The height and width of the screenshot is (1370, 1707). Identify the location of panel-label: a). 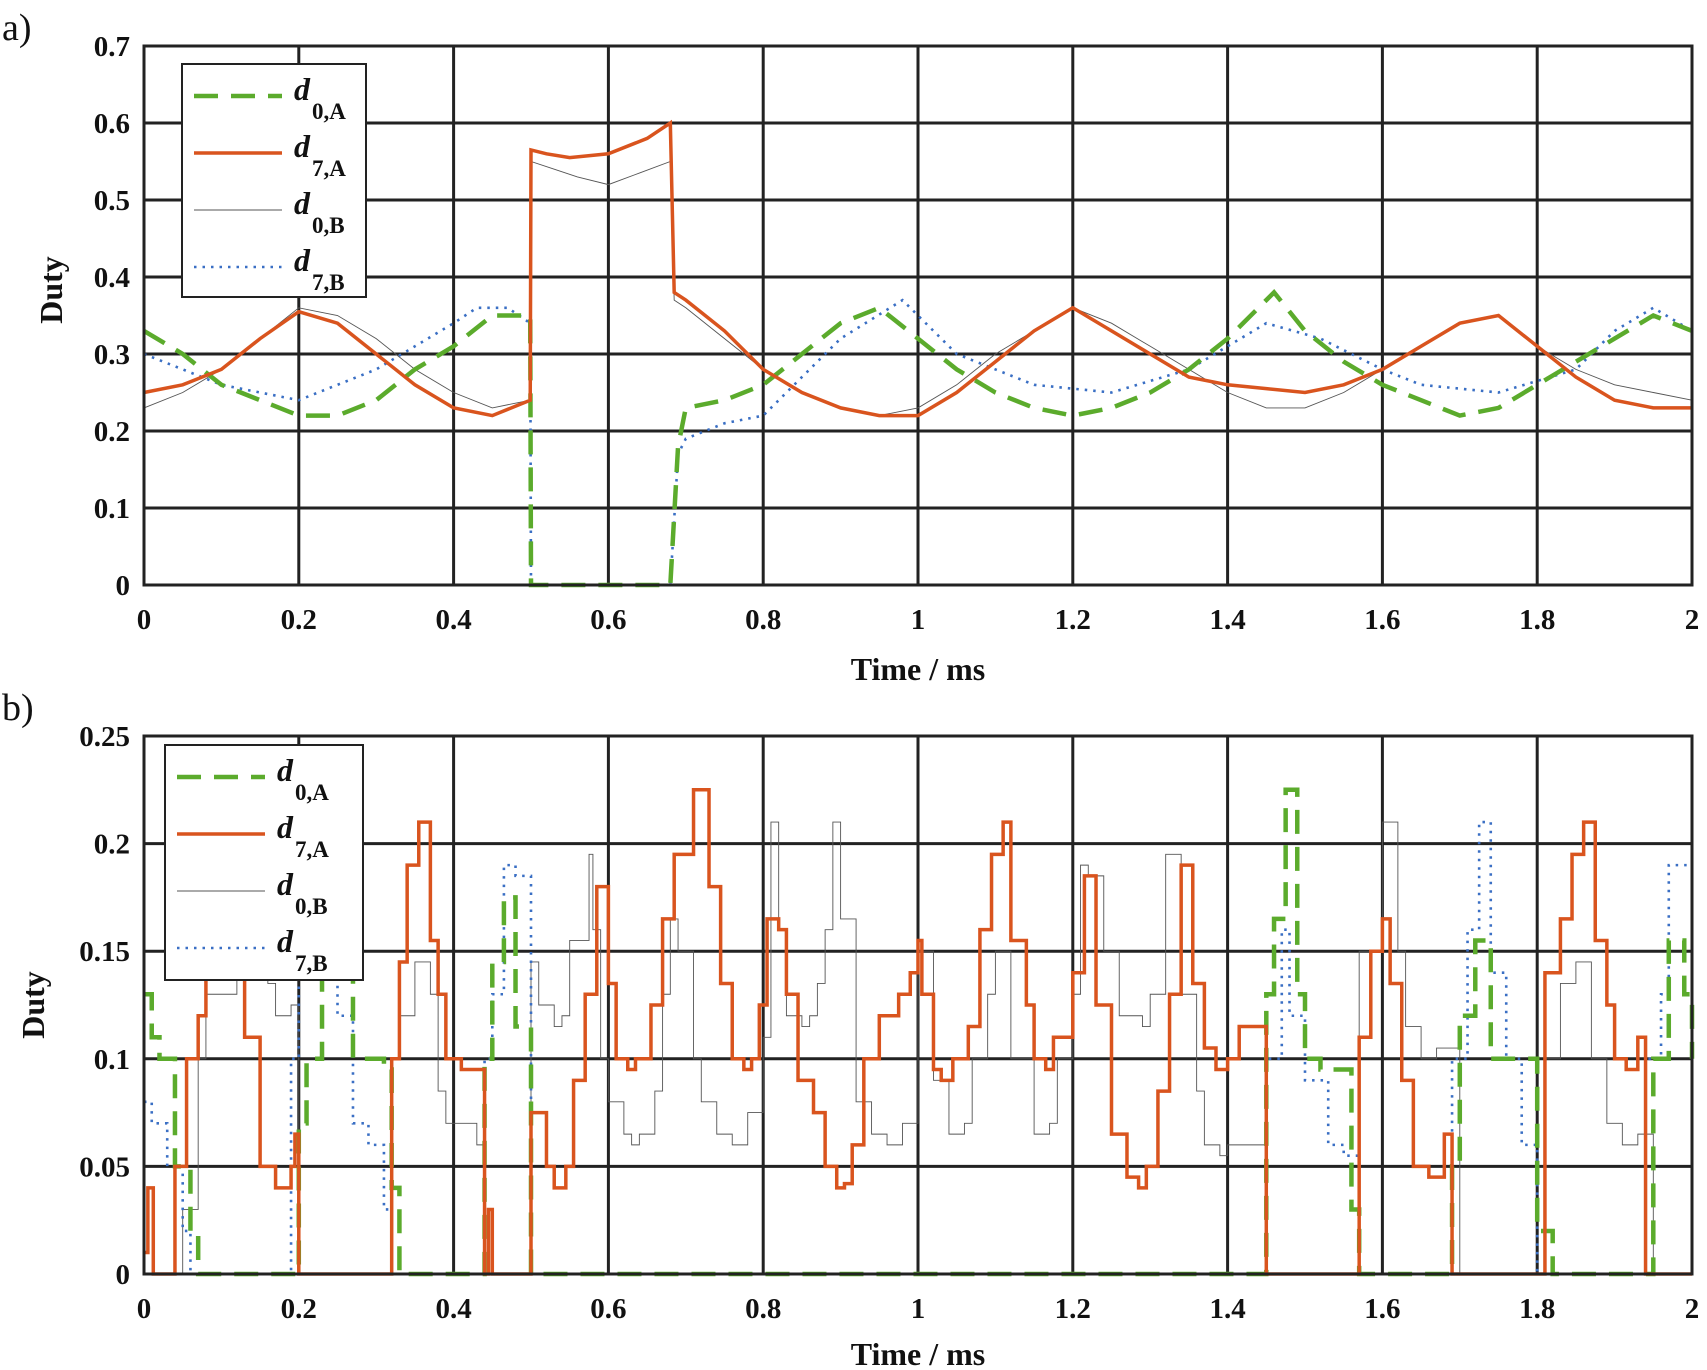
(17, 28).